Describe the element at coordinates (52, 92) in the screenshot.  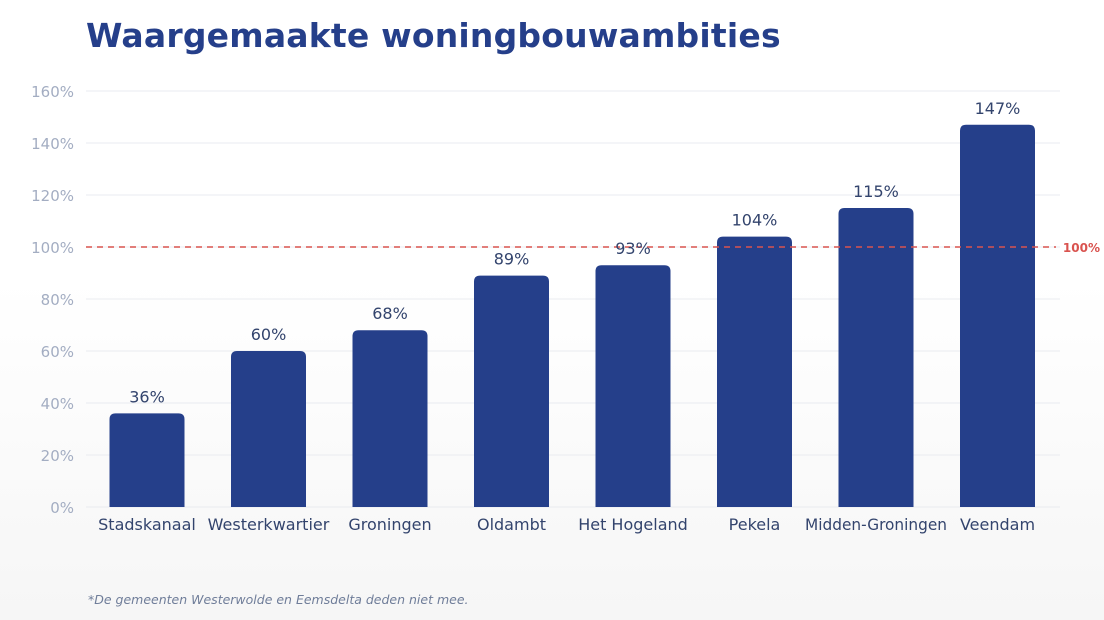
I see `y-tick-label: 160%` at that location.